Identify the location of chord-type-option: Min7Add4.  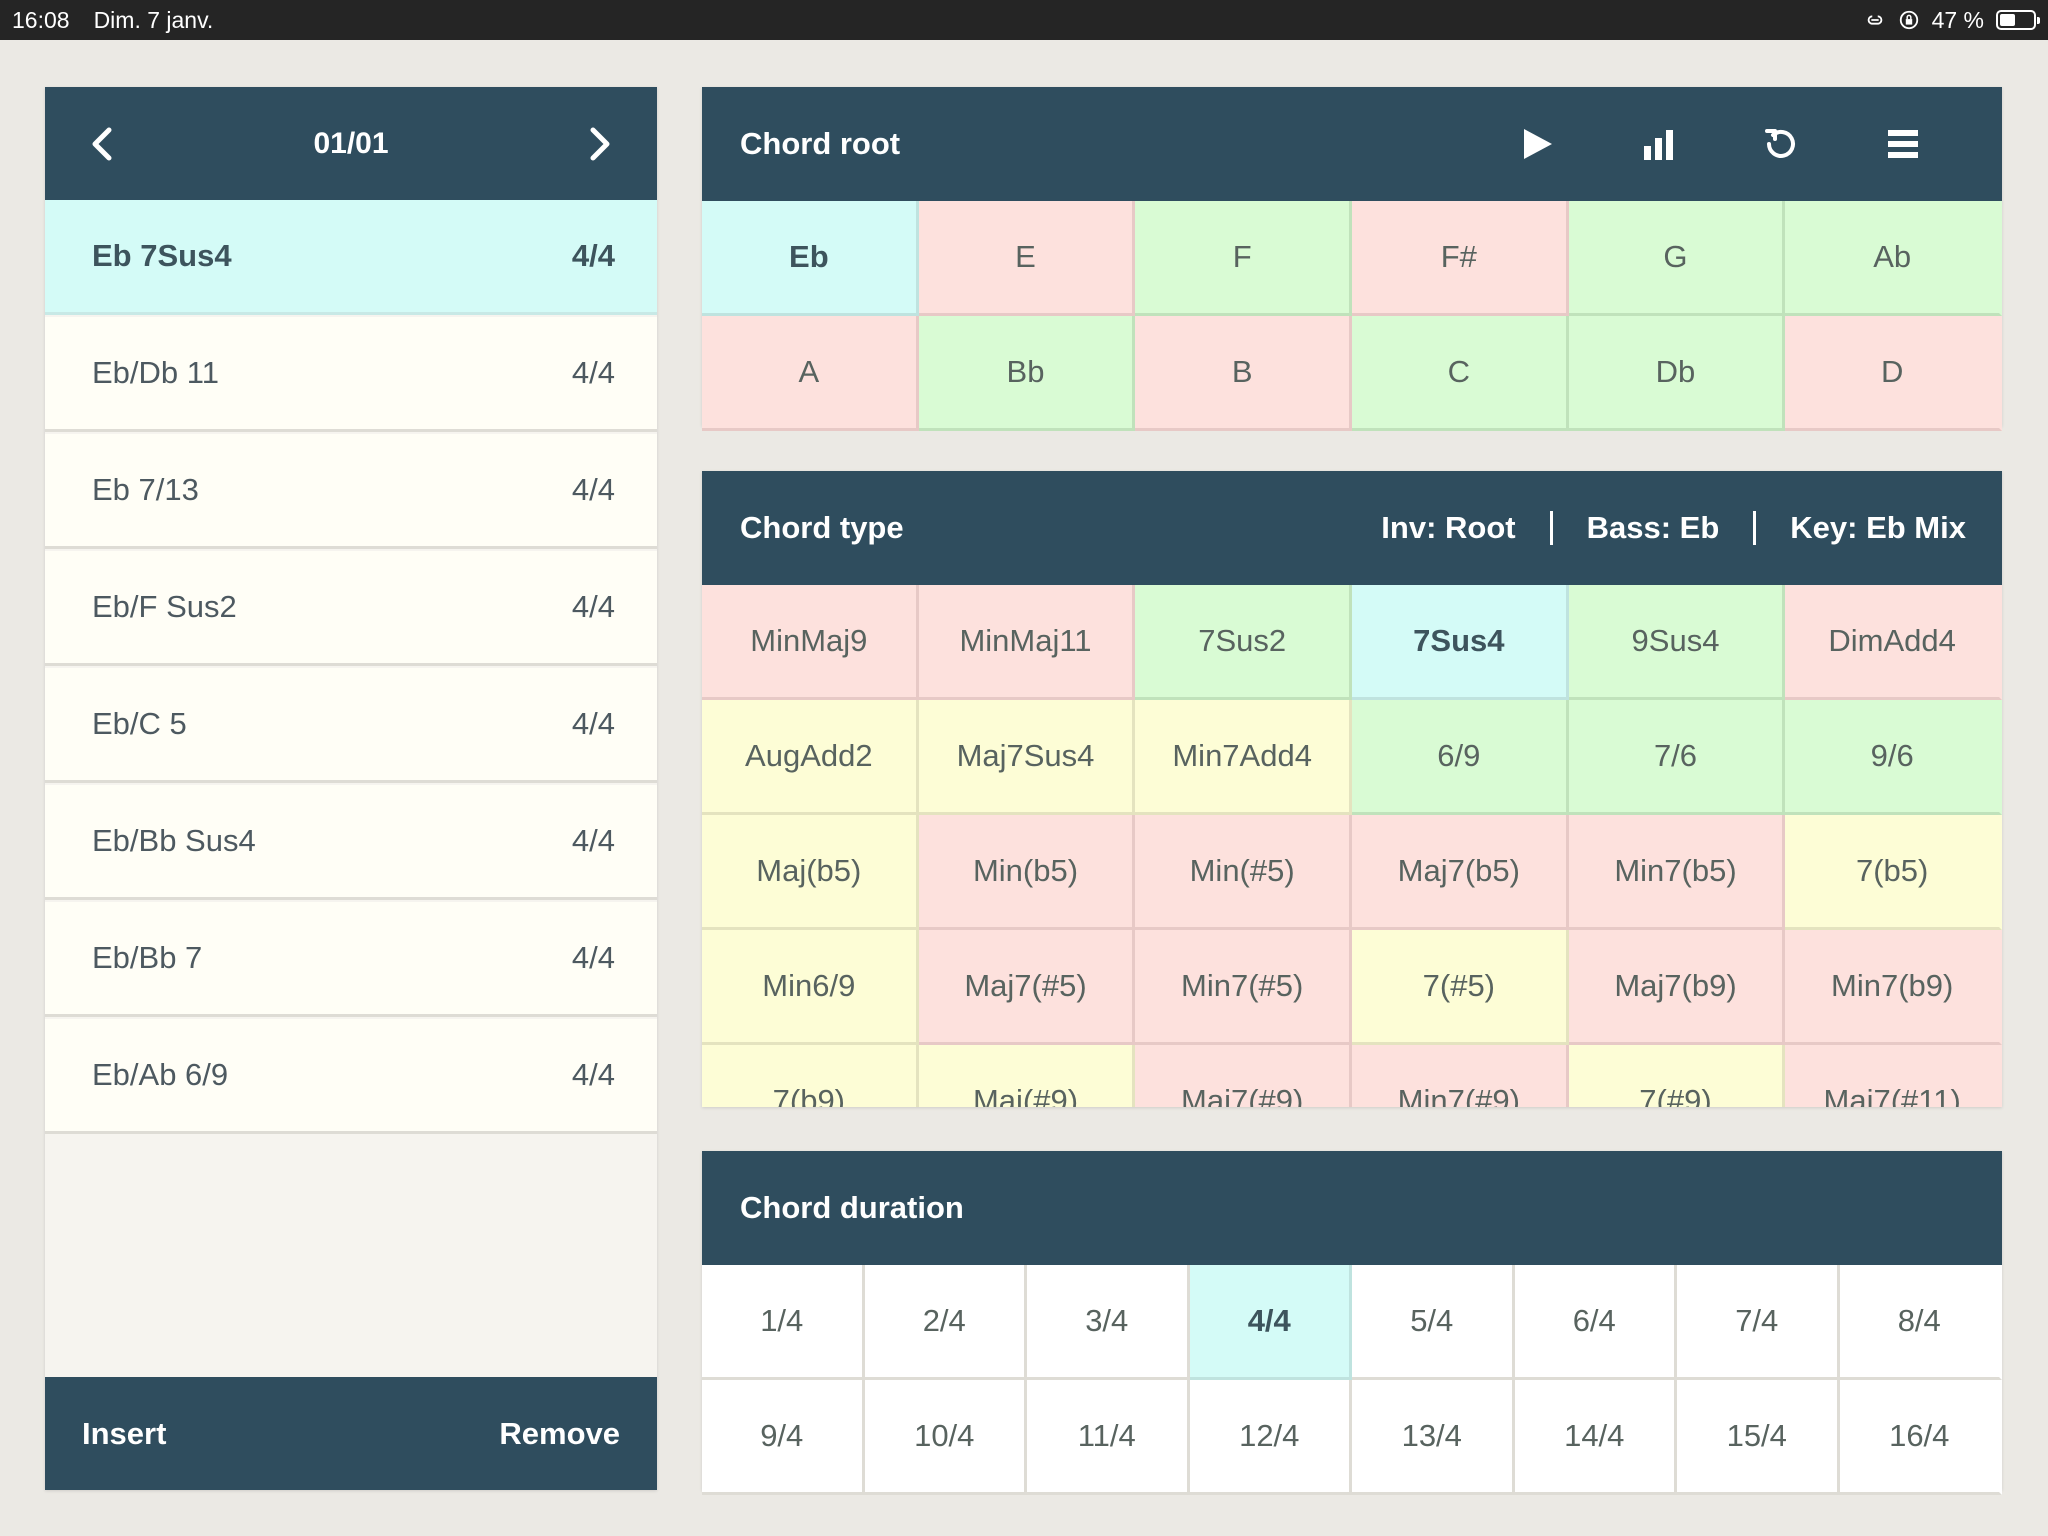
(1243, 757).